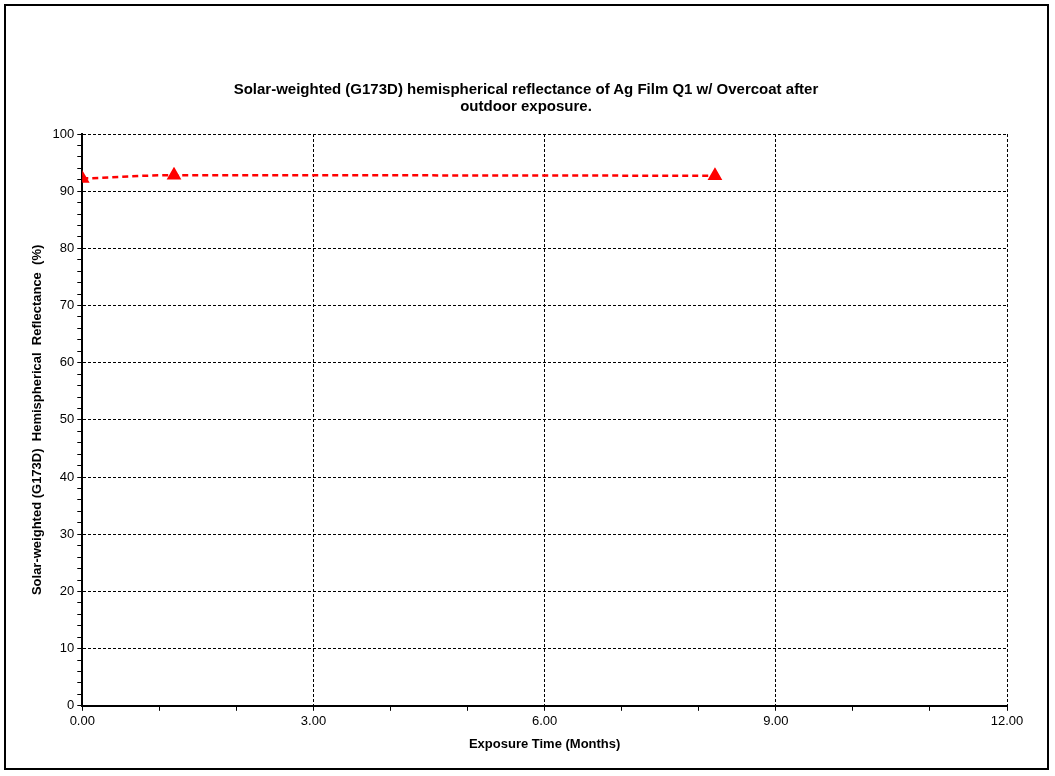  What do you see at coordinates (67, 476) in the screenshot?
I see `y-tick-label: 40` at bounding box center [67, 476].